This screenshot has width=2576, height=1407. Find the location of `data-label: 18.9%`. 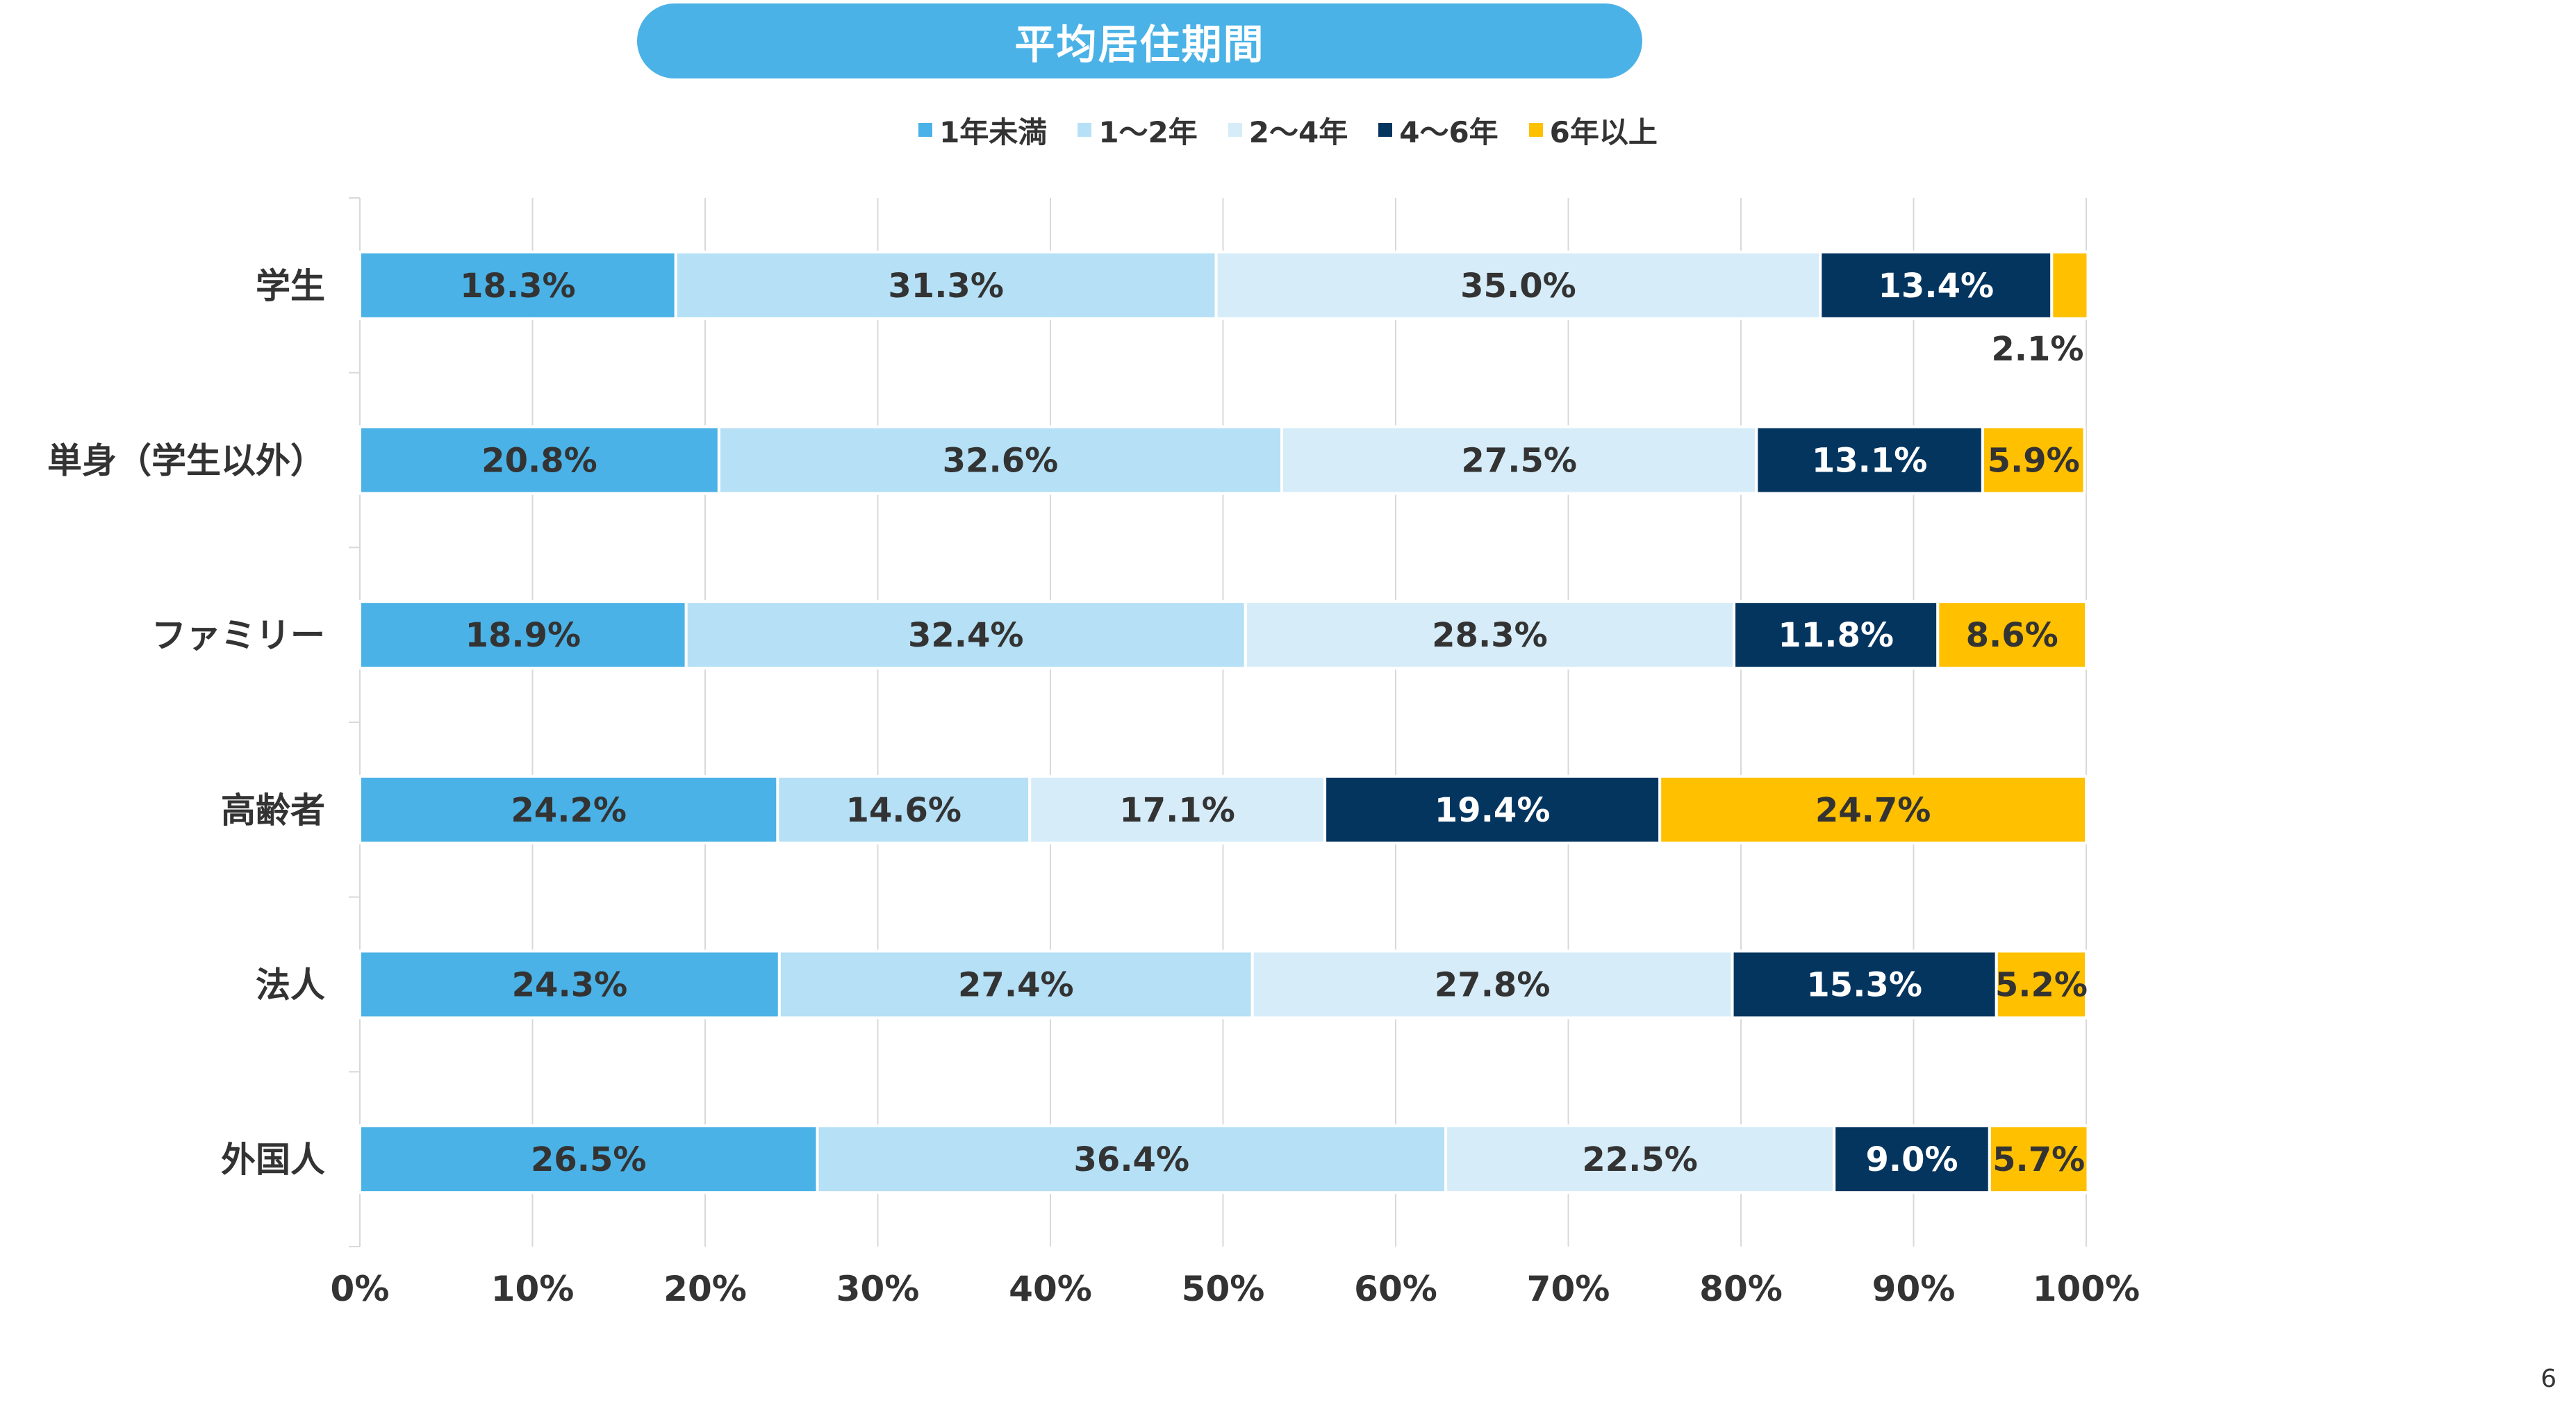

data-label: 18.9% is located at coordinates (523, 635).